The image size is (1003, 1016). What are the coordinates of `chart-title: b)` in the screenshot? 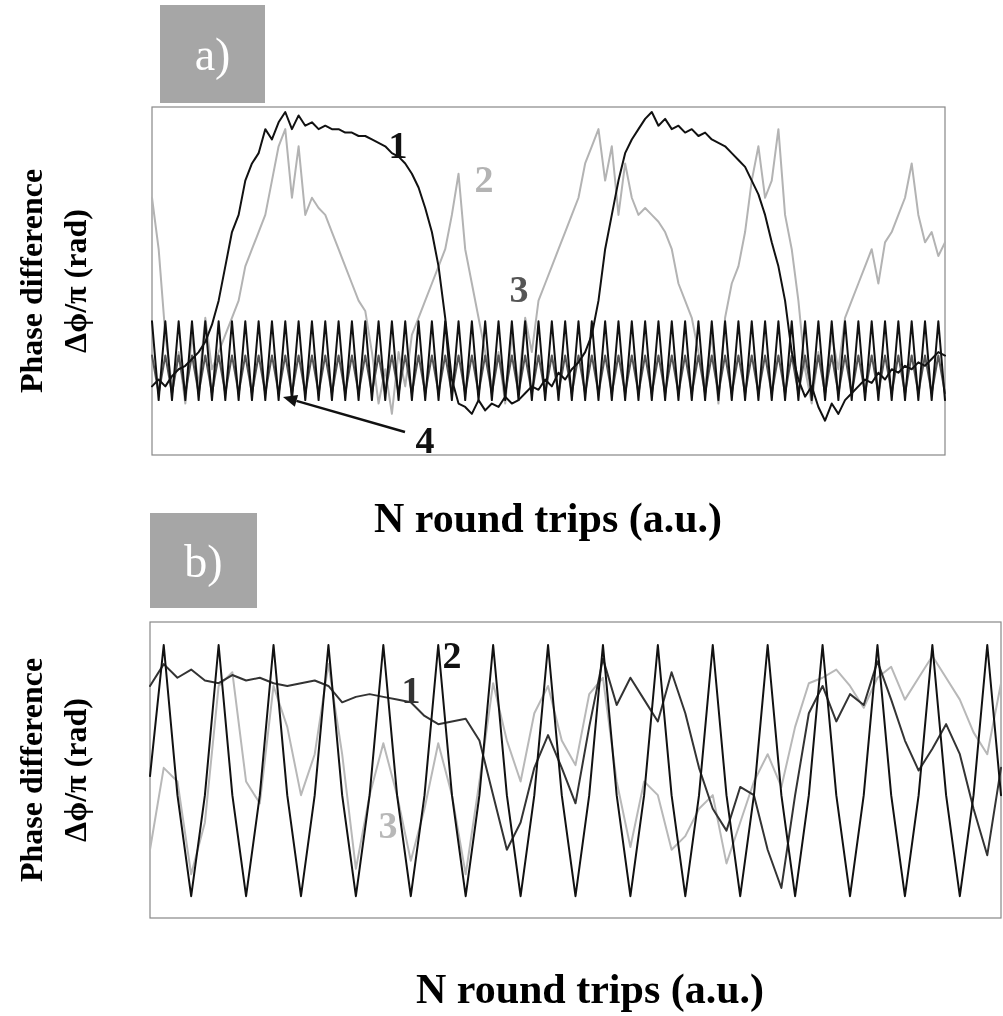 It's located at (203, 561).